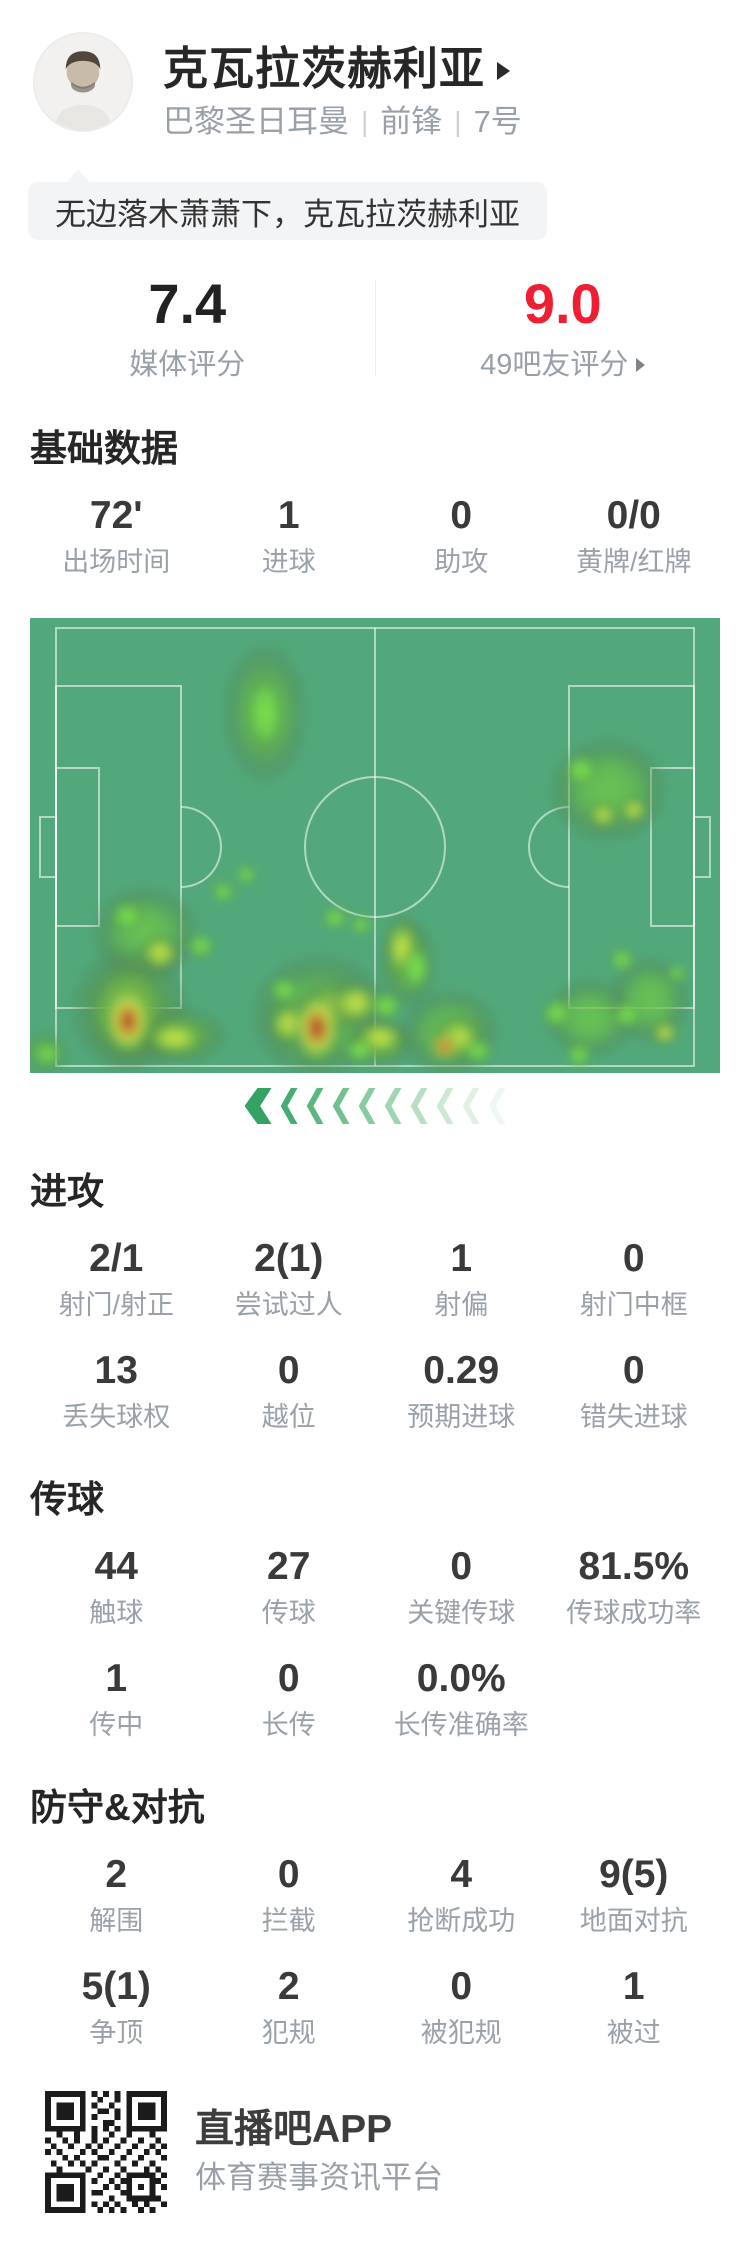 The image size is (750, 2241). I want to click on stat-goals: 1 进球, so click(289, 536).